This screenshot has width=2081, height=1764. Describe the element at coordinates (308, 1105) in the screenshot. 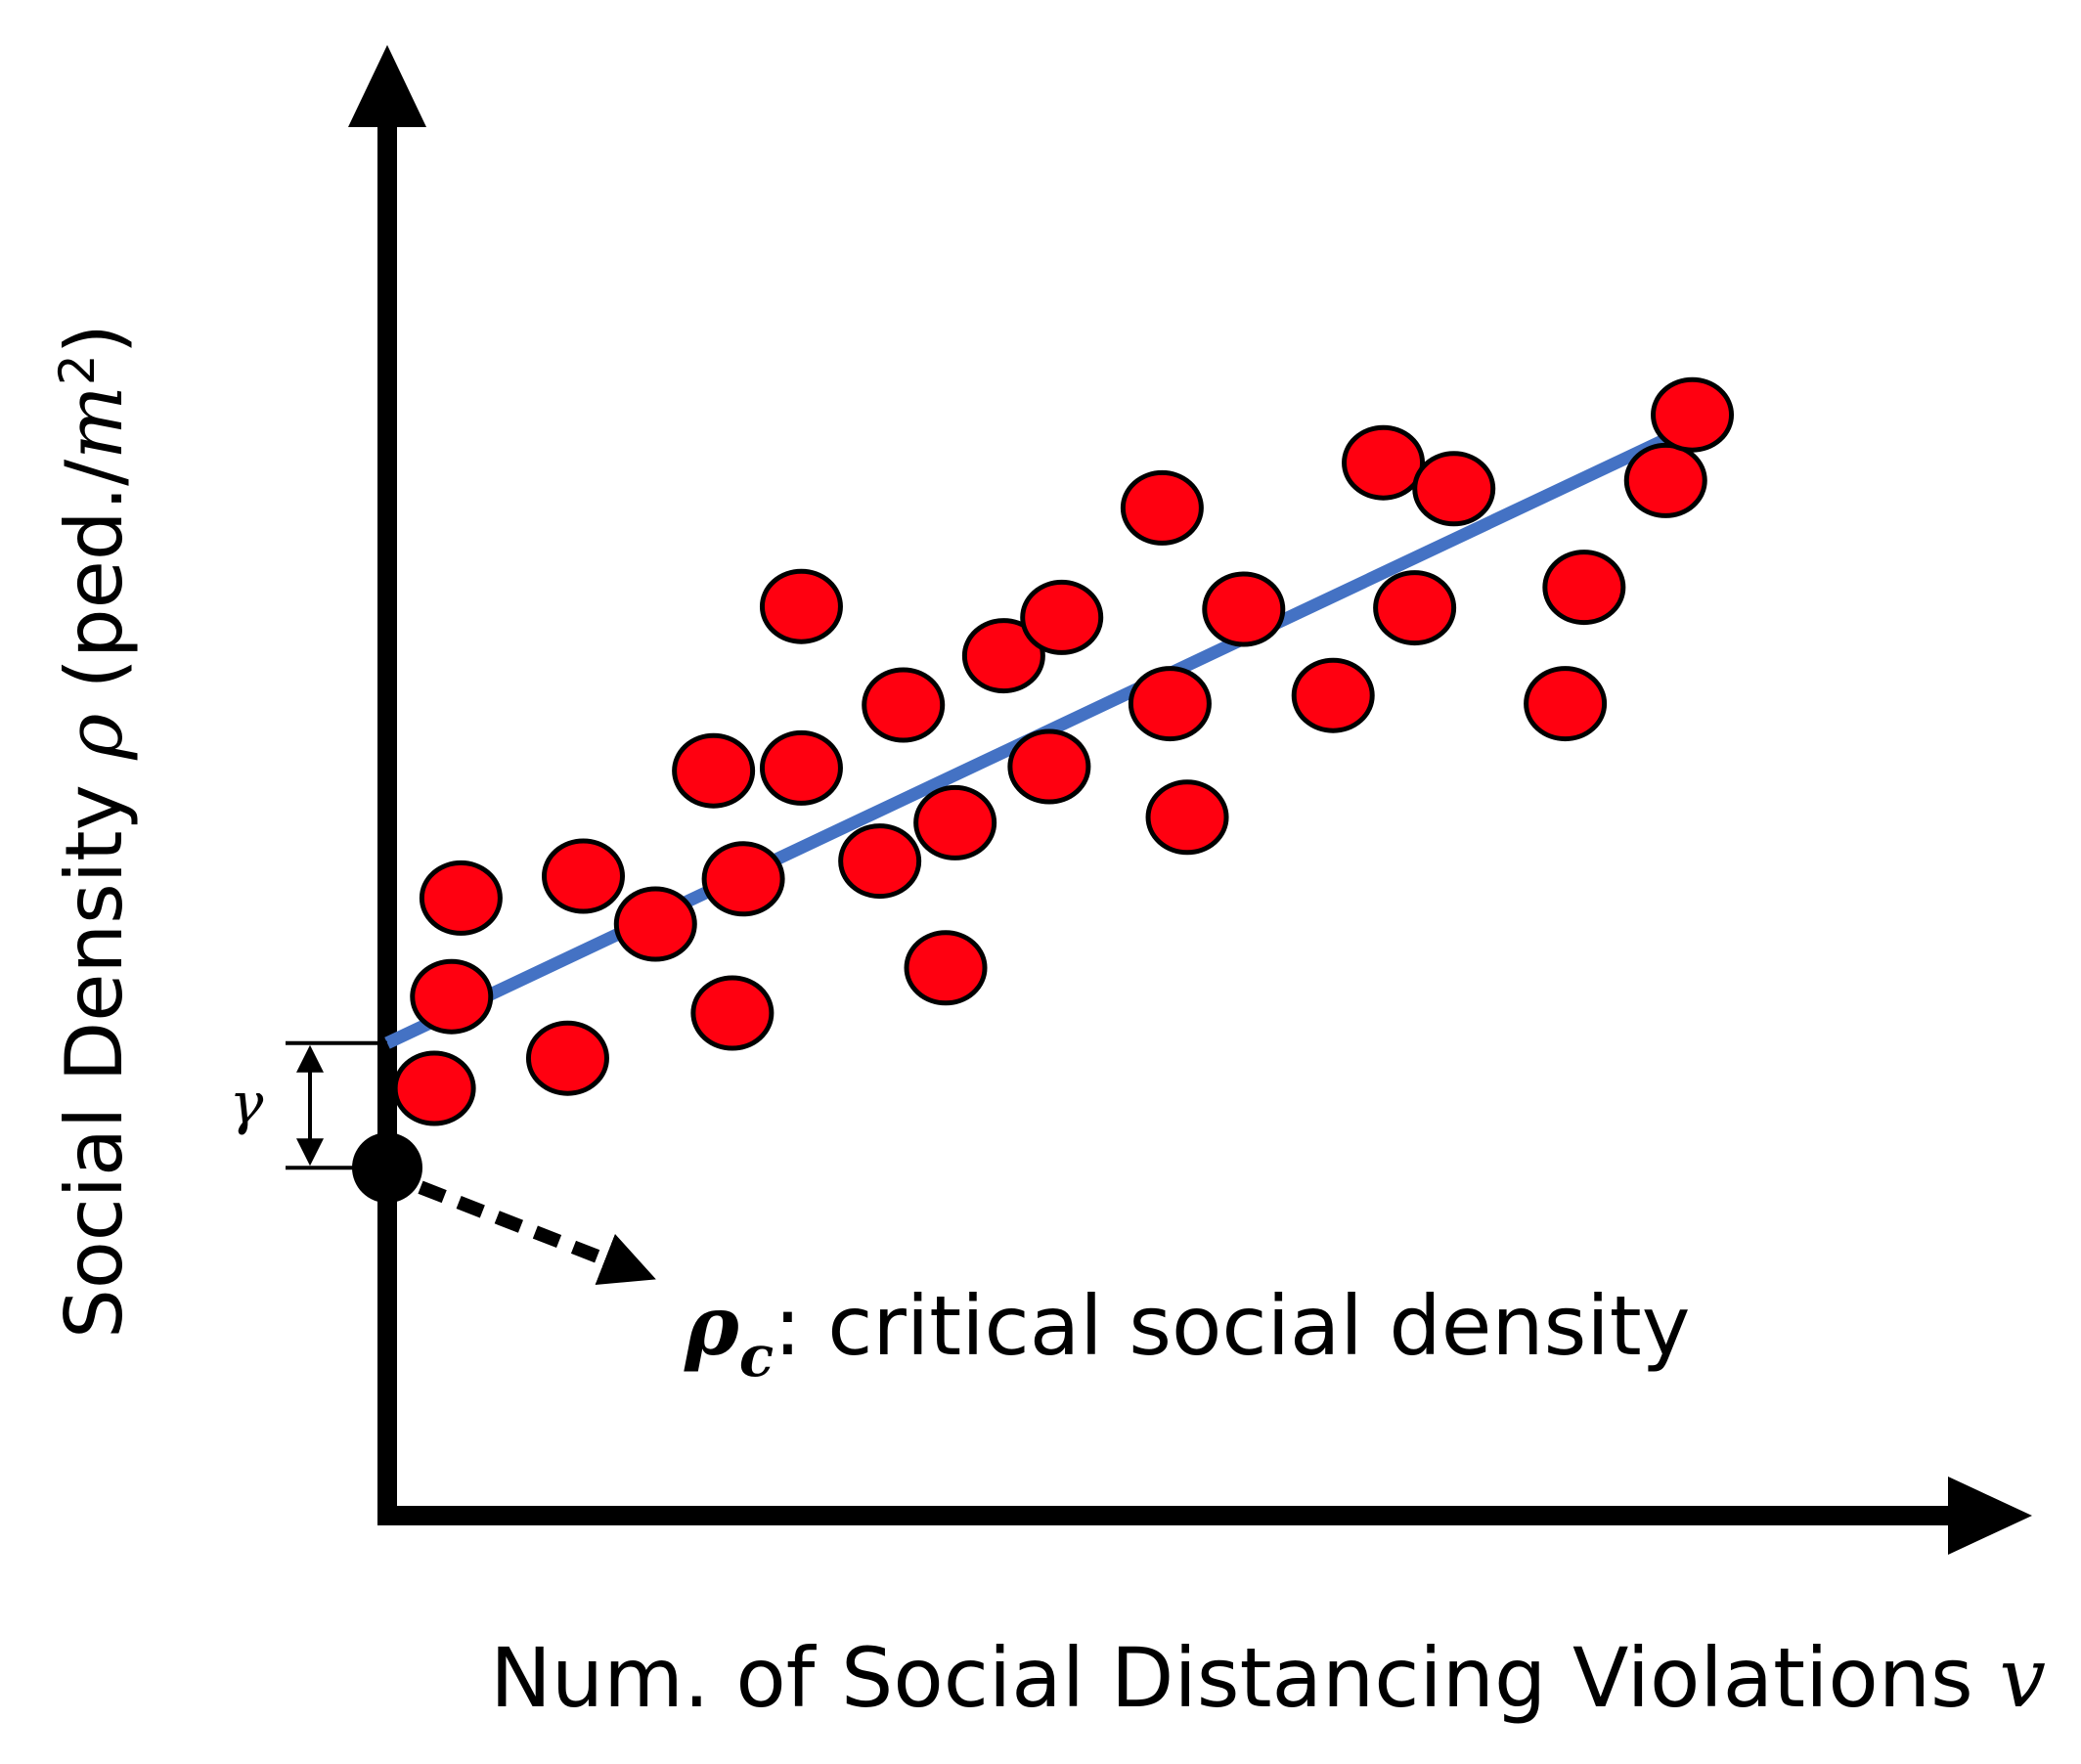

I see `gamma-bracket: γ` at that location.